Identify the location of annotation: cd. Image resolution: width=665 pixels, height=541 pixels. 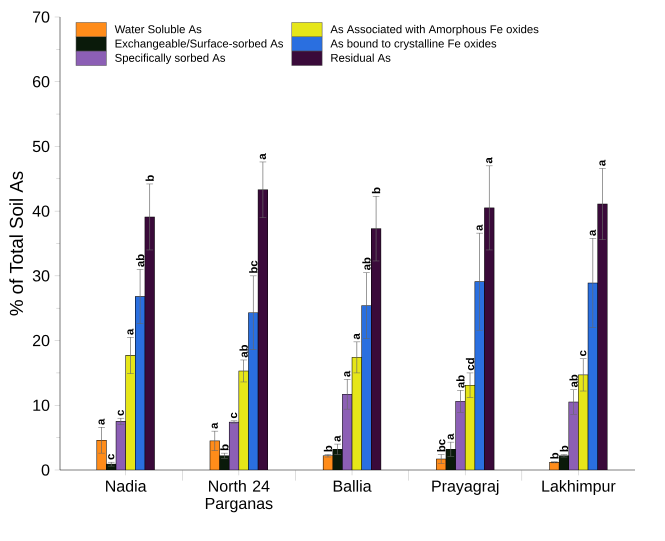
(470, 364).